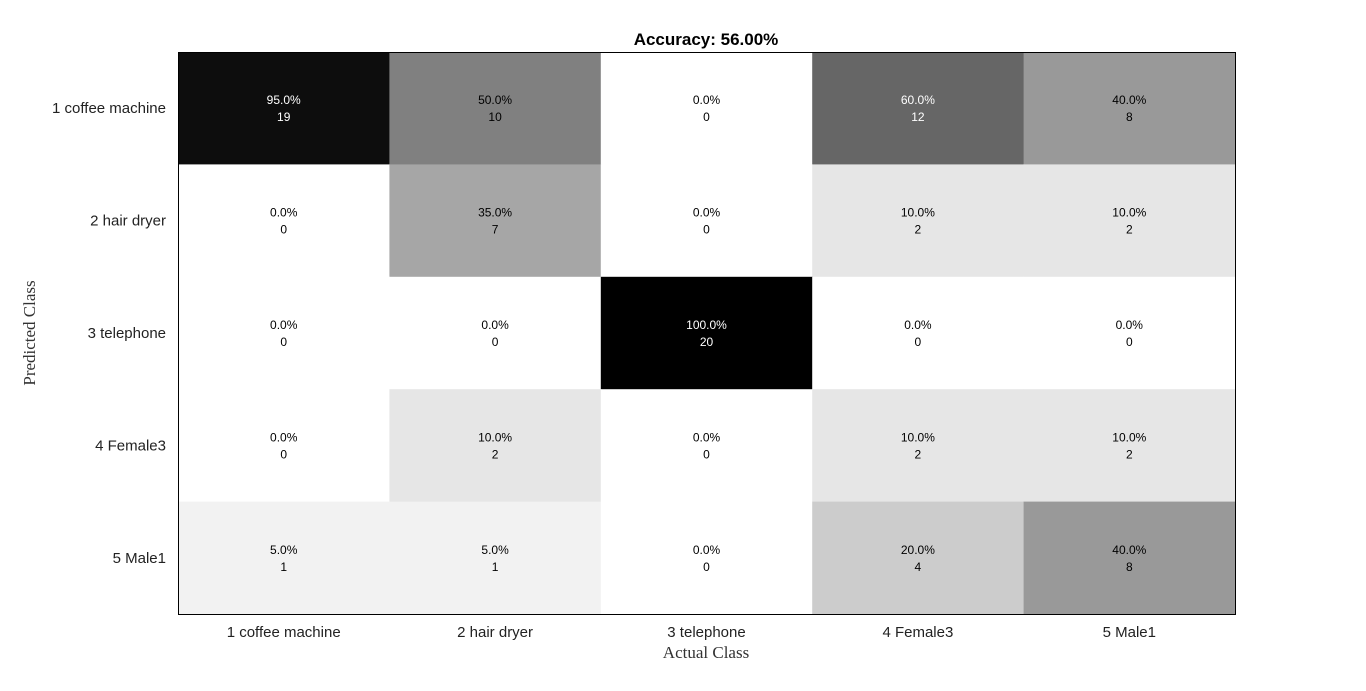  What do you see at coordinates (284, 100) in the screenshot?
I see `cell-percent-label: 95.0%` at bounding box center [284, 100].